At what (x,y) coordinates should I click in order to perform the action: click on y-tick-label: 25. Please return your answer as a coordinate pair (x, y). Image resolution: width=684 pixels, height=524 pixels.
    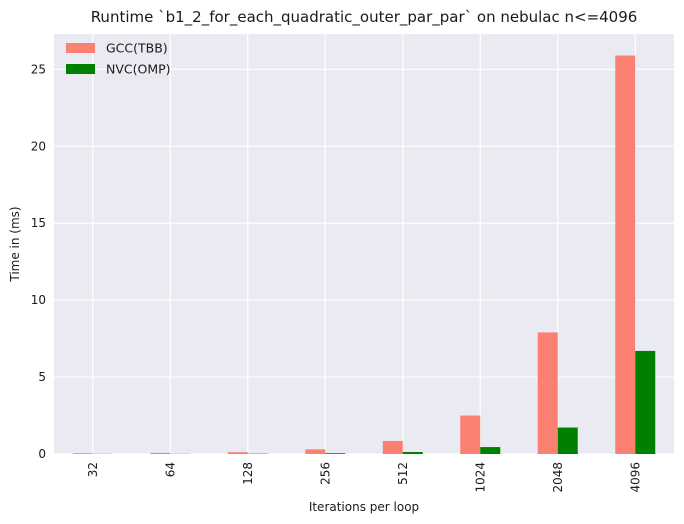
    Looking at the image, I should click on (38, 69).